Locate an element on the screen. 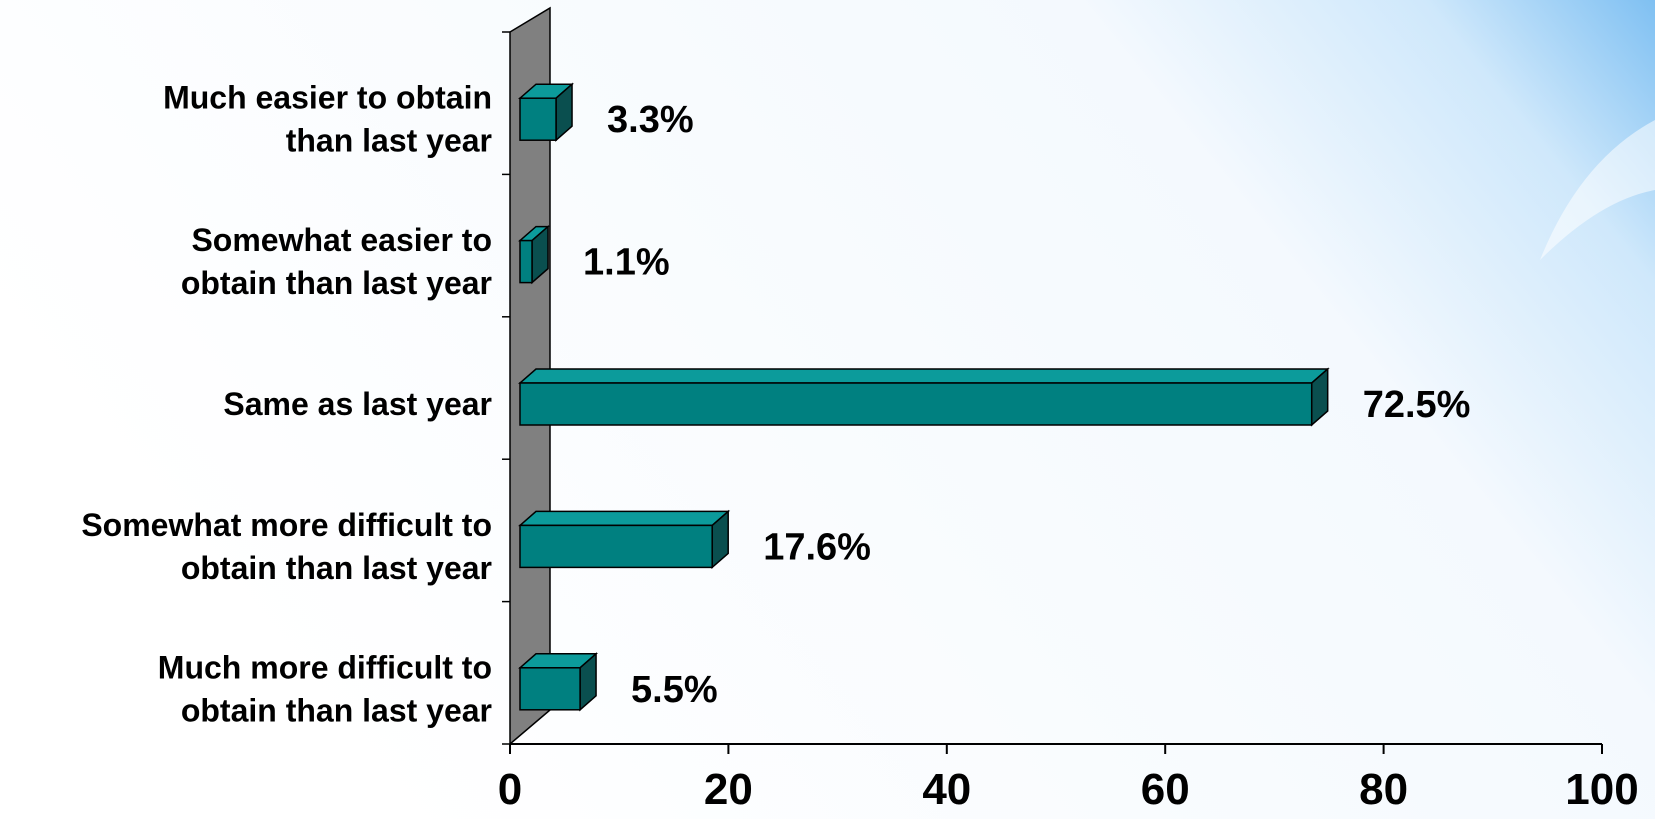 The image size is (1655, 819). category-label: Somewhat easier to obtain than last year is located at coordinates (336, 261).